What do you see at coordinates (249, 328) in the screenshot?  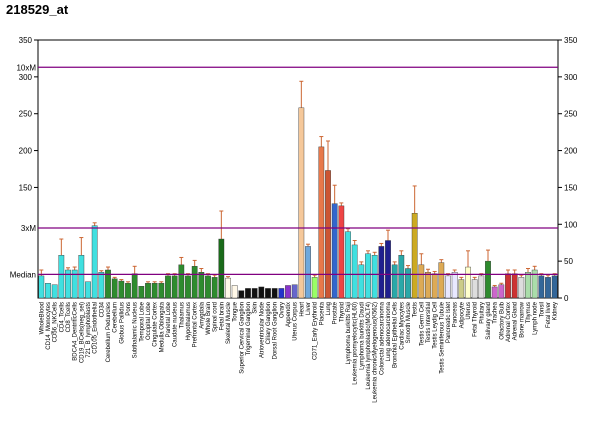 I see `x-tick-label: Trigeminal Ganglion` at bounding box center [249, 328].